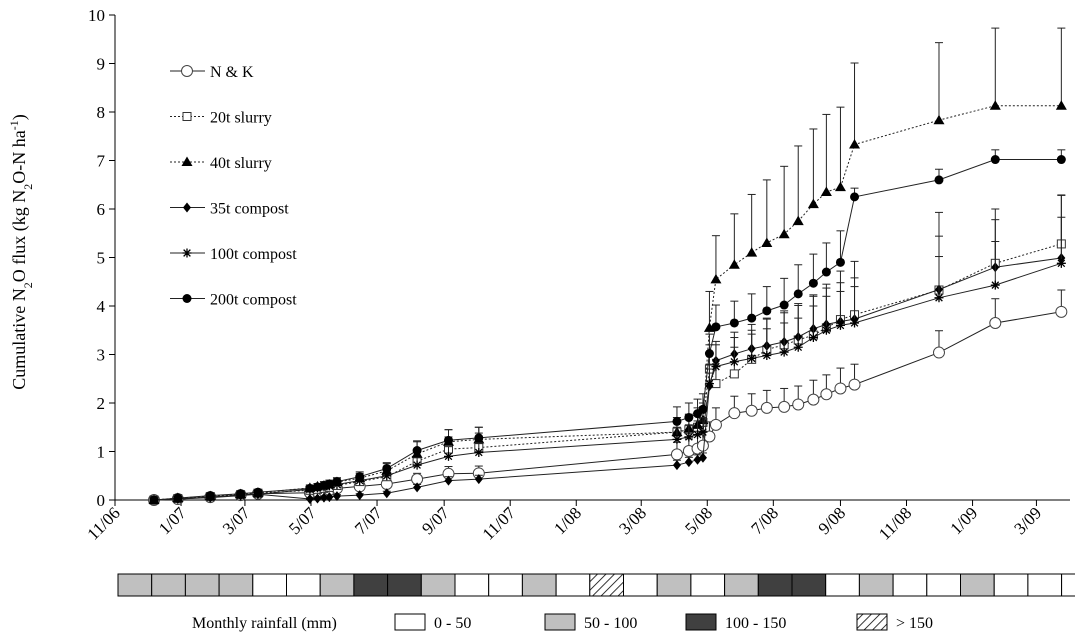 The image size is (1075, 639). I want to click on legend-label: 100t compost, so click(253, 254).